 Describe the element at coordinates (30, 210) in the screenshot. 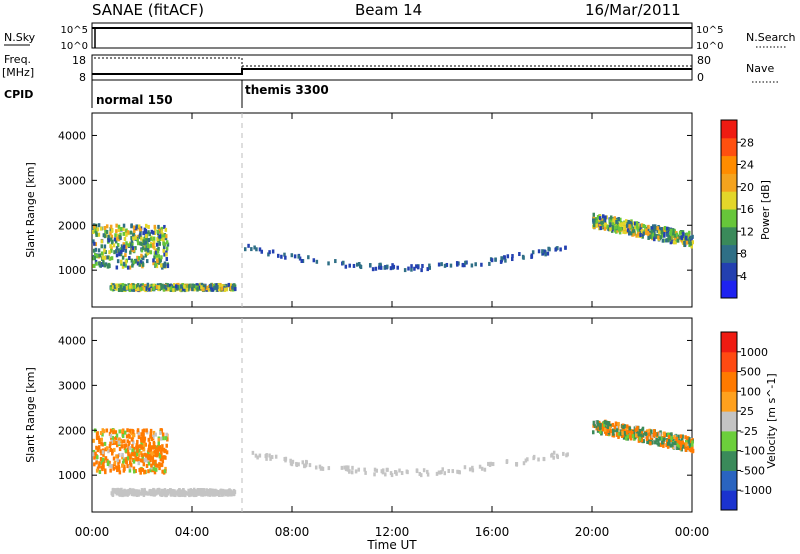

I see `power-ylabel: Slant Range [km]` at that location.